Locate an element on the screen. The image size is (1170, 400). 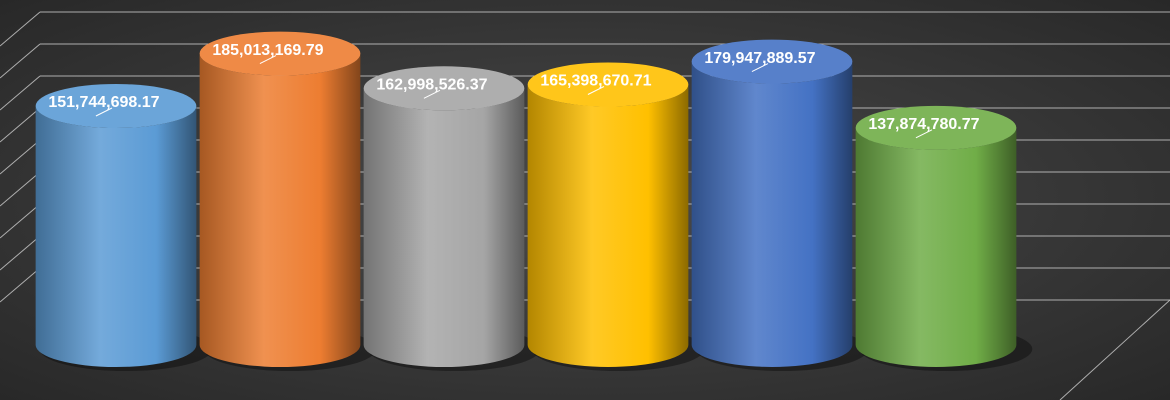
value-label: 179,947,889.57 is located at coordinates (759, 58).